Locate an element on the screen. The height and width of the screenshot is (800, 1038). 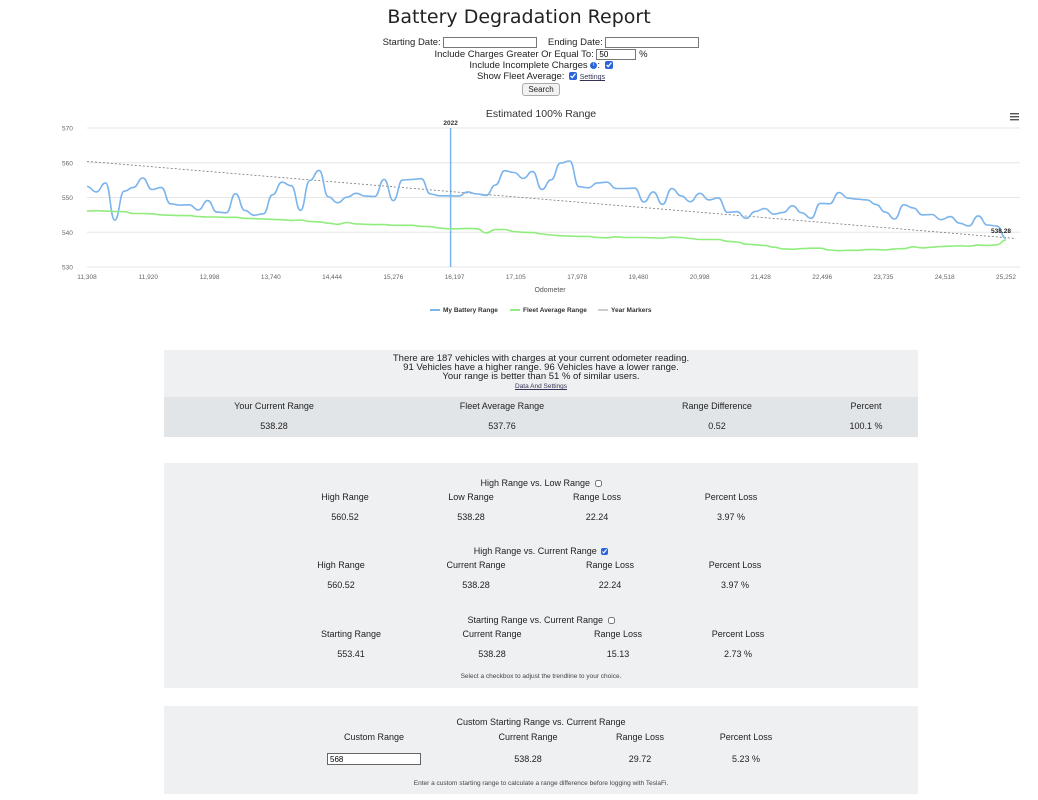
sc-header-loss: Range Loss is located at coordinates (618, 634).